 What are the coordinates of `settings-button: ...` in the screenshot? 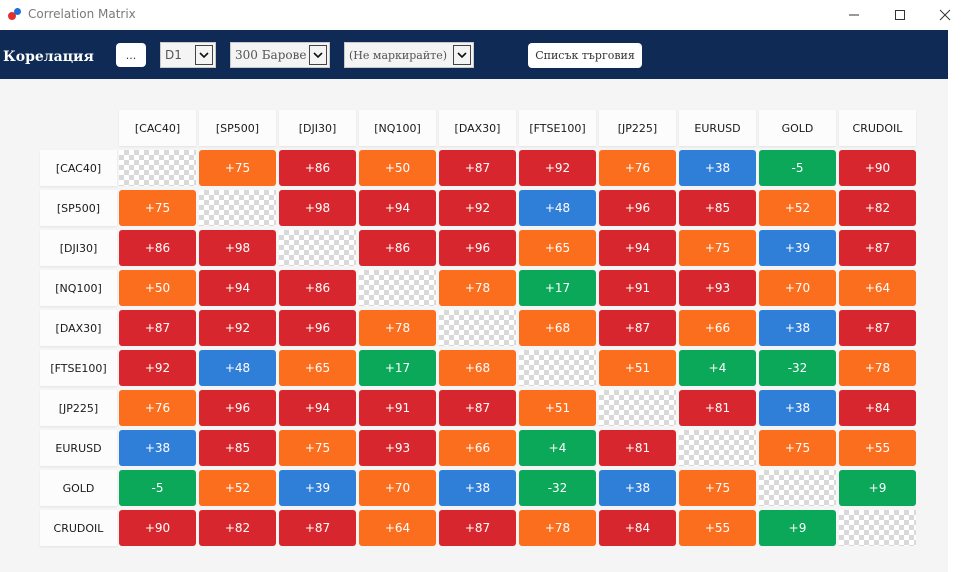 It's located at (131, 55).